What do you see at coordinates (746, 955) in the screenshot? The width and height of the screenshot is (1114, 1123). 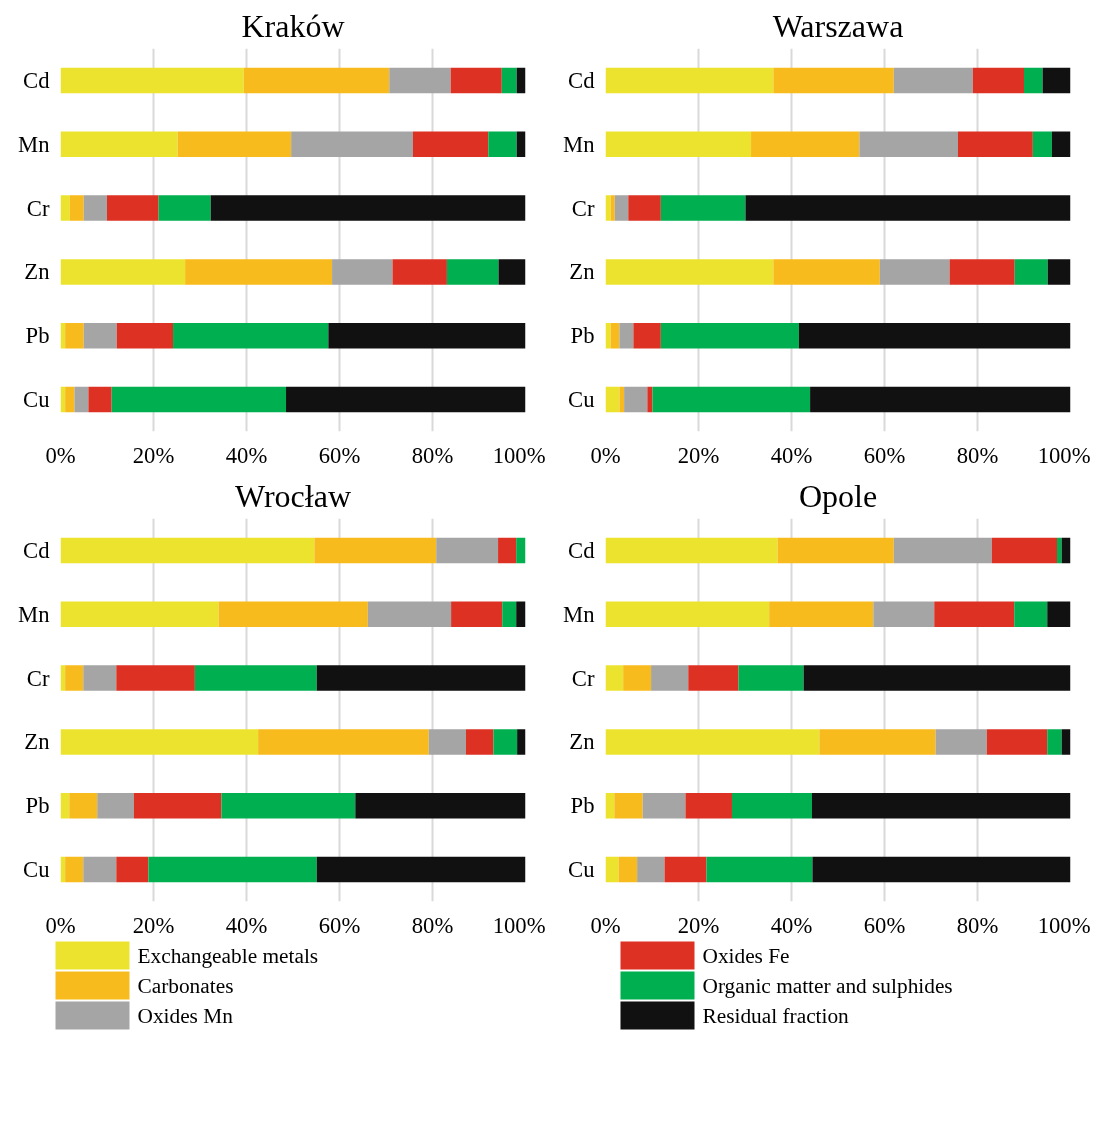 I see `legend-label: Oxides Fe` at bounding box center [746, 955].